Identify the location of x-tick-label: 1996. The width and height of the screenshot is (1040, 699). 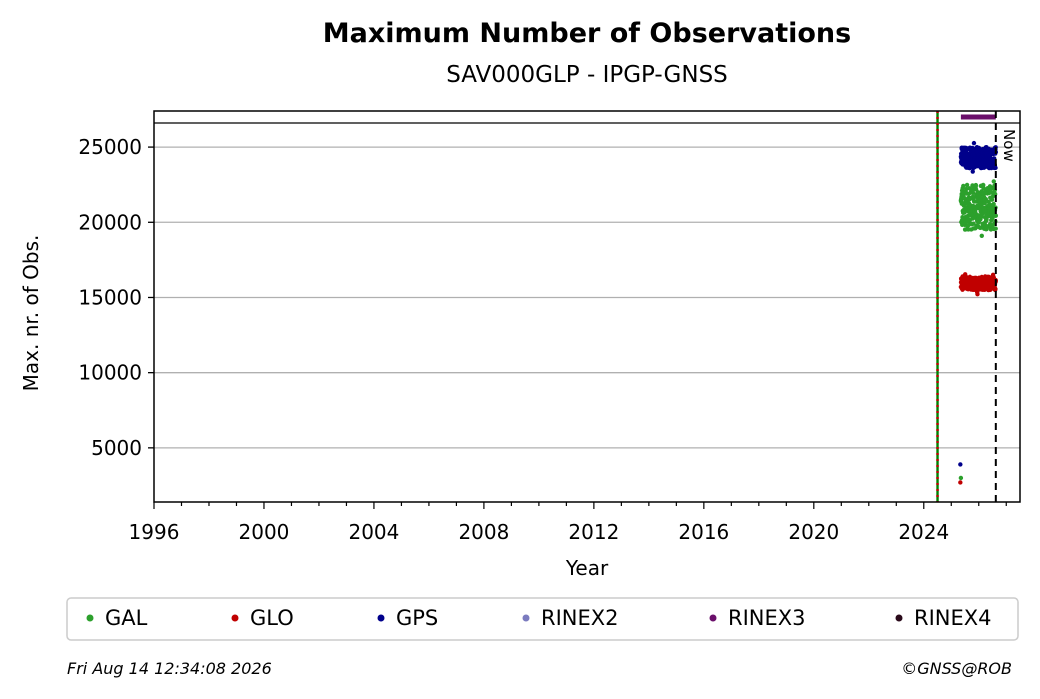
(154, 532).